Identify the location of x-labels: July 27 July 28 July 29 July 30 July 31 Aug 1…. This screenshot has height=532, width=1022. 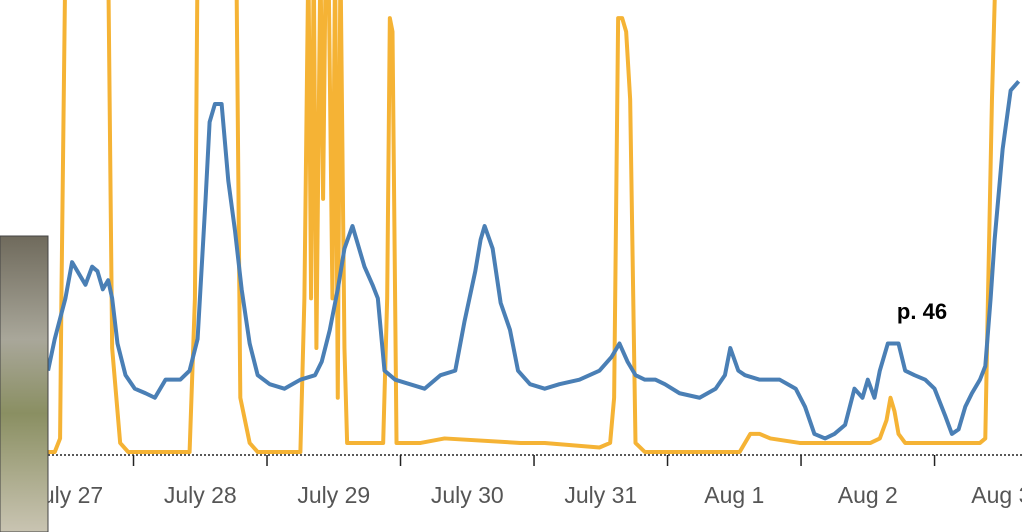
(526, 481).